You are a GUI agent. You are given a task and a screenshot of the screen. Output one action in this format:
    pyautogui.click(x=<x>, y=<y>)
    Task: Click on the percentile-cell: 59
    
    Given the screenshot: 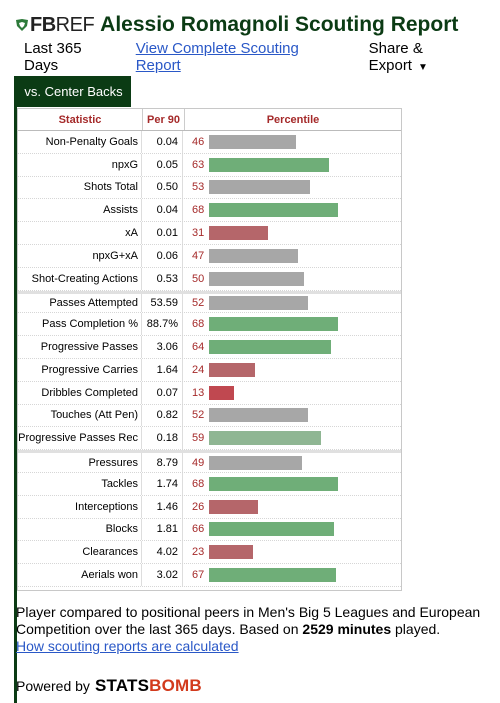 What is the action you would take?
    pyautogui.click(x=292, y=438)
    